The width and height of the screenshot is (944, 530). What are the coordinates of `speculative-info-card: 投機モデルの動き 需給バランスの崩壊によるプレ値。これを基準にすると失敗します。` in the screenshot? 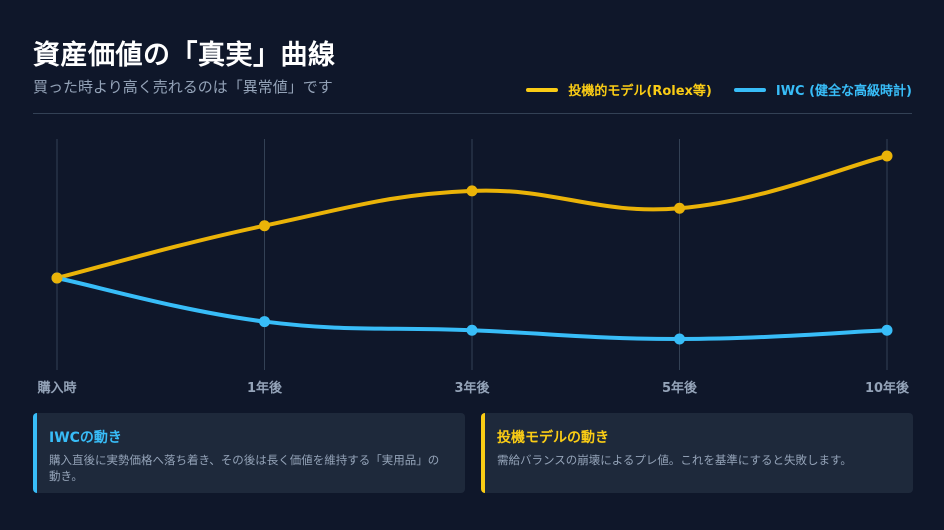 It's located at (697, 453).